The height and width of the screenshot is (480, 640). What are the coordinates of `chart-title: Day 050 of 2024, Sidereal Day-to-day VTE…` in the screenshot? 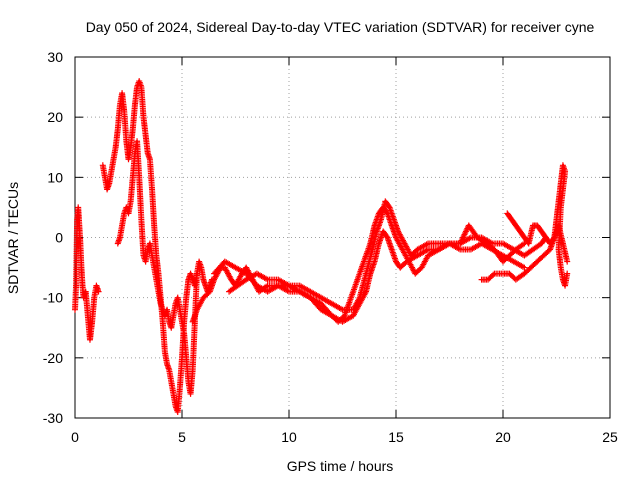 It's located at (340, 27).